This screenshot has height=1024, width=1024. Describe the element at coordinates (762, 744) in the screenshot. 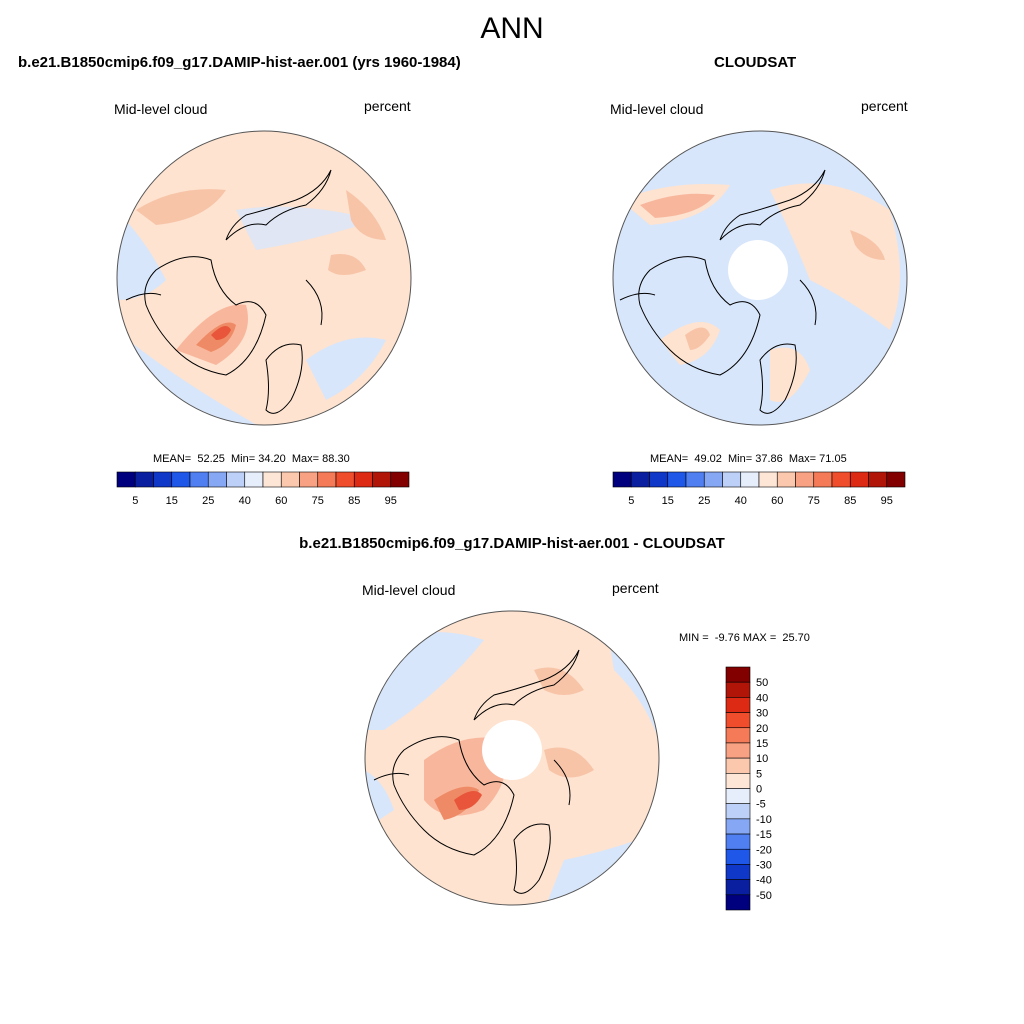

I see `colorbar-diff-tick-label: 15` at that location.